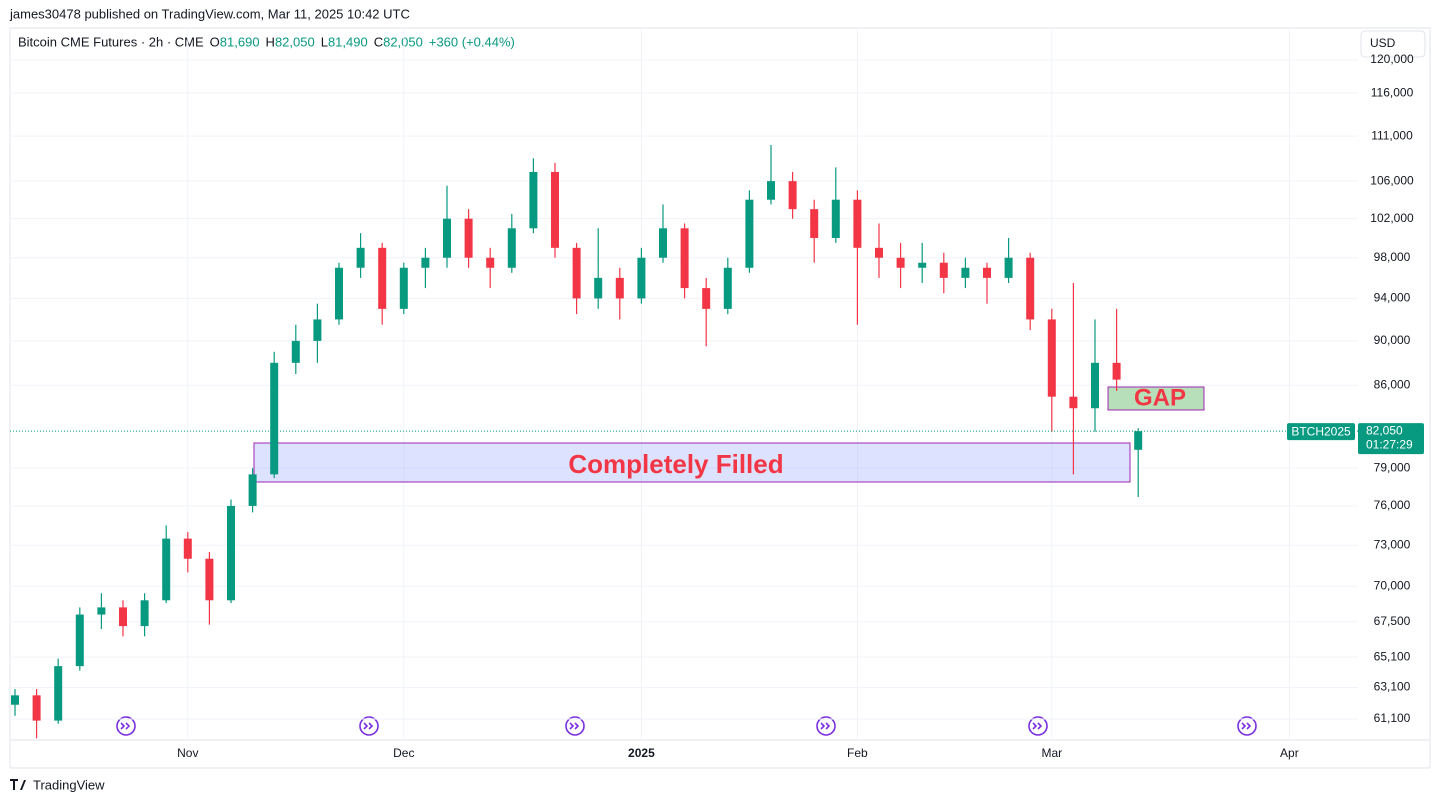 The image size is (1439, 807). What do you see at coordinates (1389, 444) in the screenshot?
I see `countdown: 01:27:29` at bounding box center [1389, 444].